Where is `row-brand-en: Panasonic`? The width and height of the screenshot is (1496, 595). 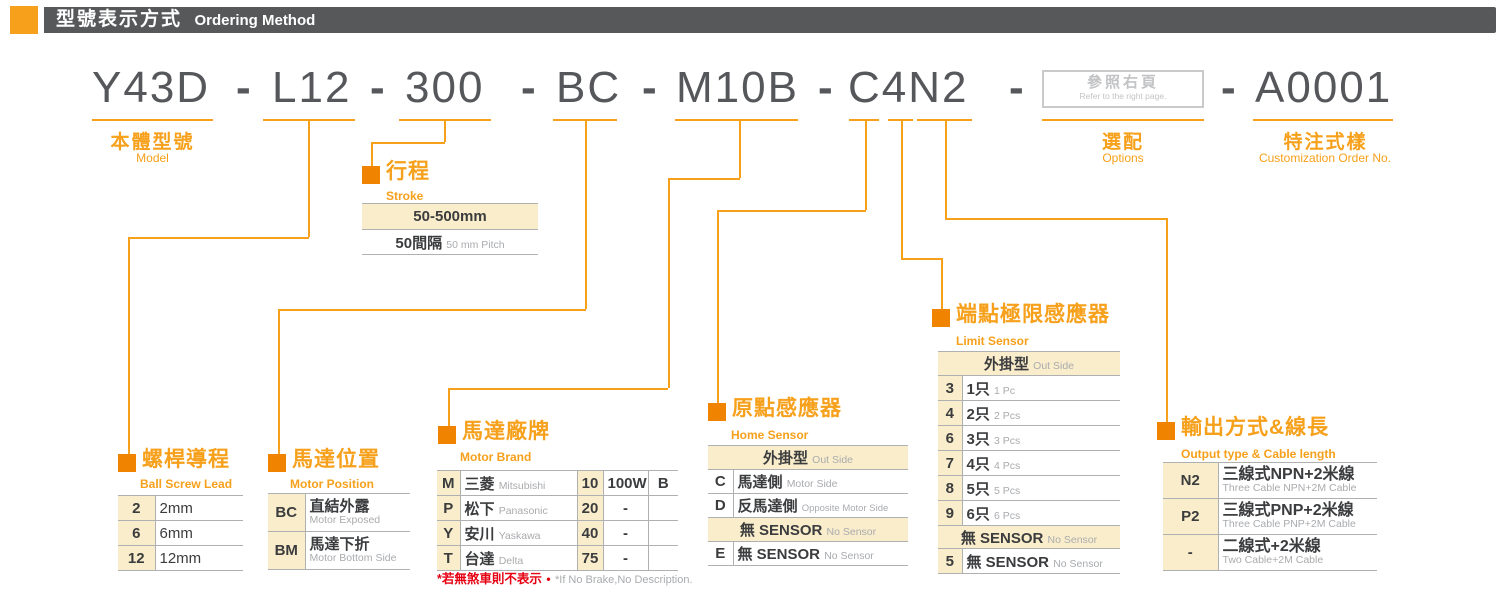 row-brand-en: Panasonic is located at coordinates (523, 510).